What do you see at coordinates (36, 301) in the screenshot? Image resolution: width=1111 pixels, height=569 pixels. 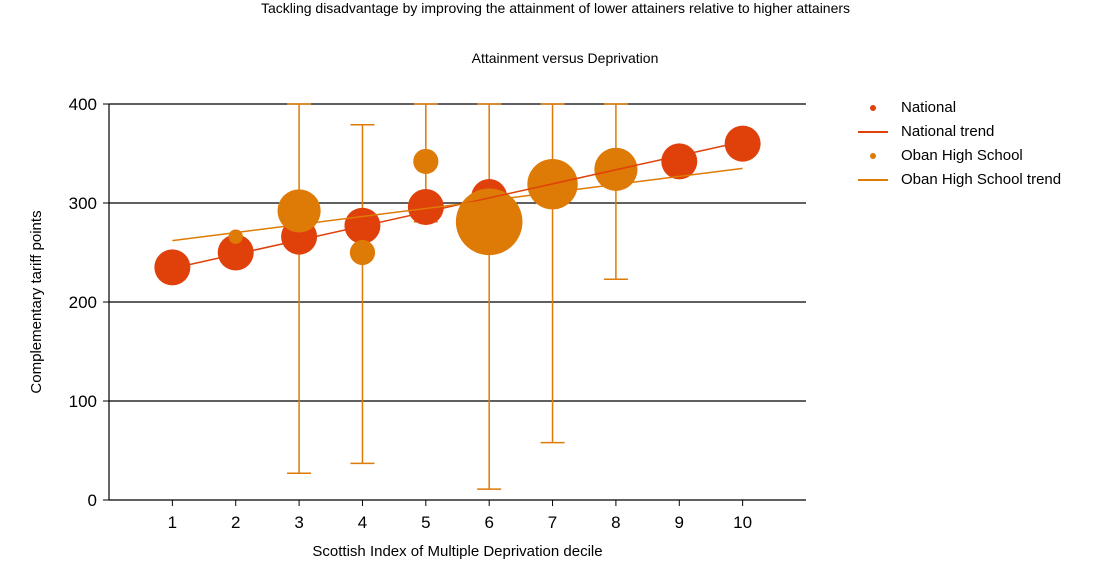 I see `y-axis-label: Complementary tariff points` at bounding box center [36, 301].